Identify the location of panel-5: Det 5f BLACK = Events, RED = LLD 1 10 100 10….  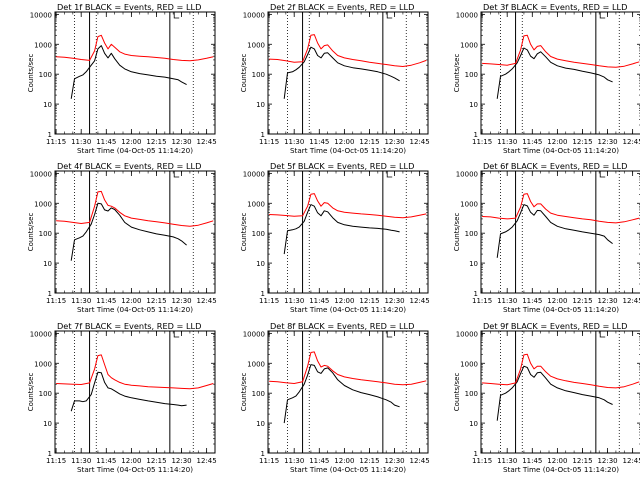
(335, 237).